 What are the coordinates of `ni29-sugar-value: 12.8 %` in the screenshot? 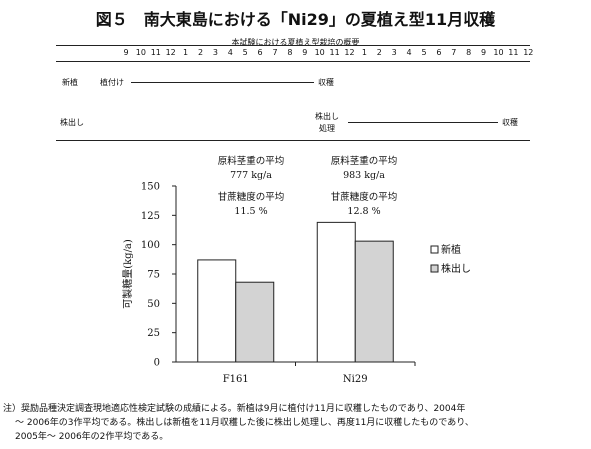 It's located at (364, 211).